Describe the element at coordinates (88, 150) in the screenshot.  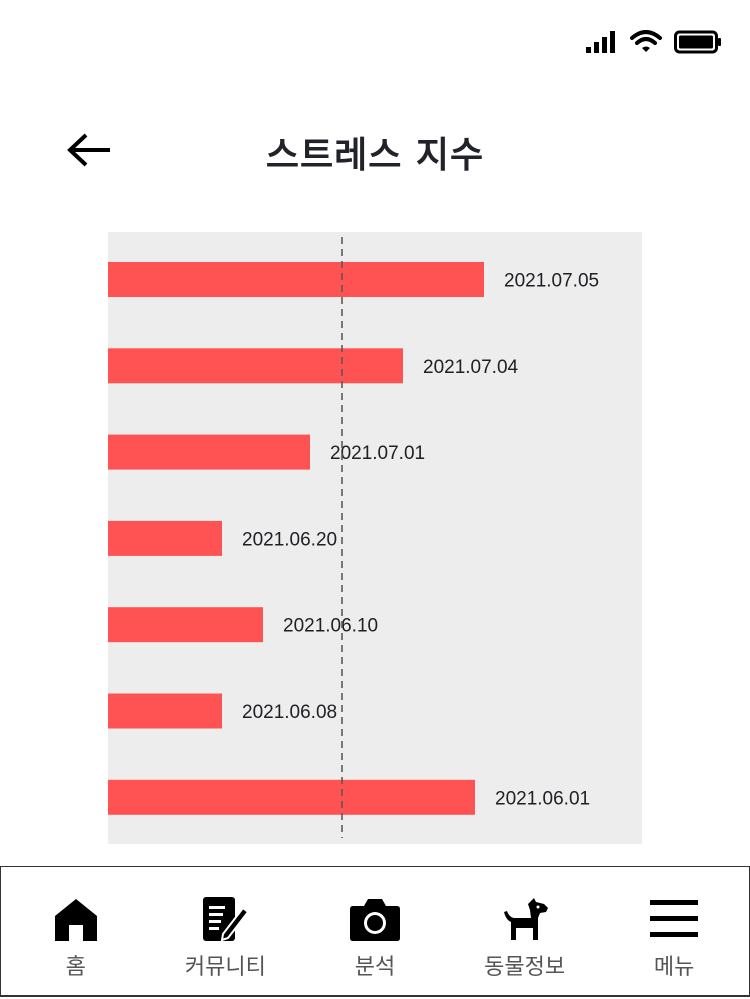
I see `arrow-left-icon` at that location.